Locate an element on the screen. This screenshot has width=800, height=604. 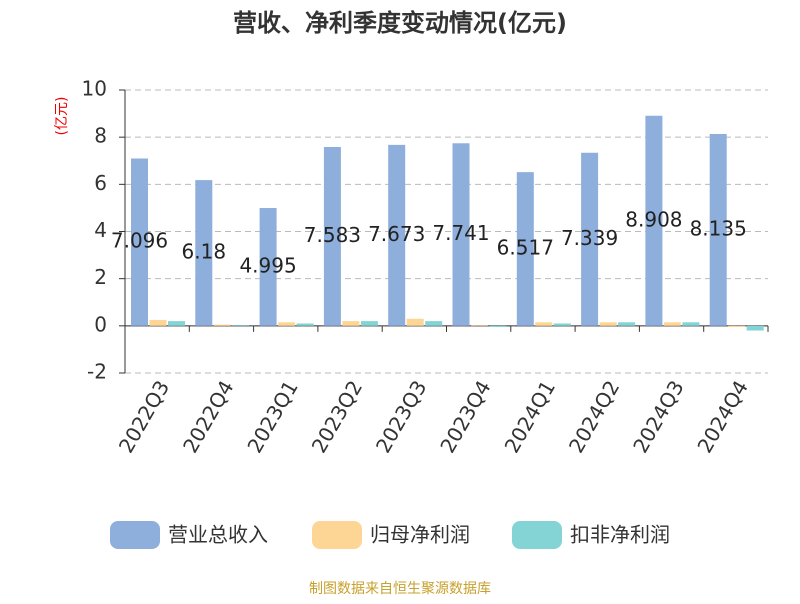
source-note: 制图数据来自恒生聚源数据库 is located at coordinates (400, 589).